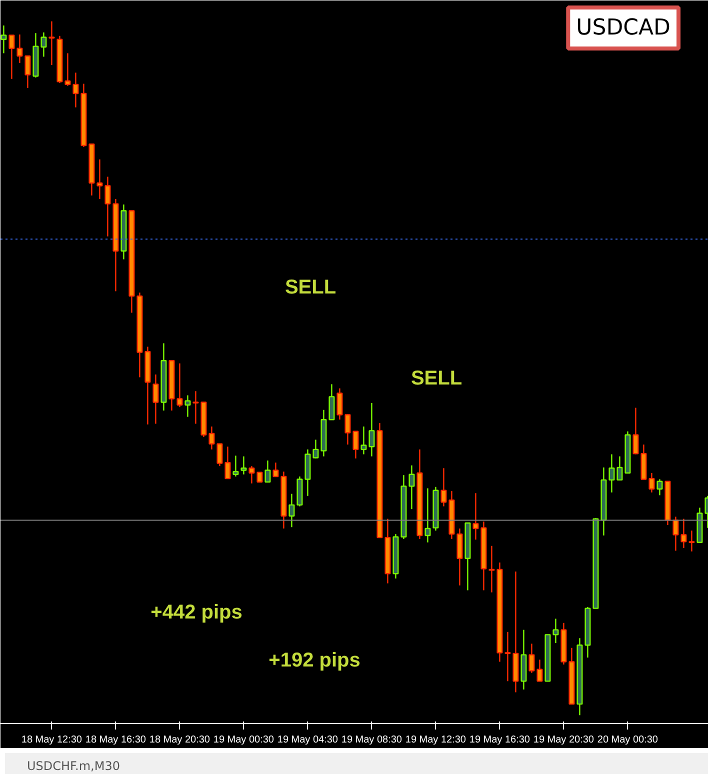  I want to click on x-tick-label: 18 May 16:30, so click(115, 740).